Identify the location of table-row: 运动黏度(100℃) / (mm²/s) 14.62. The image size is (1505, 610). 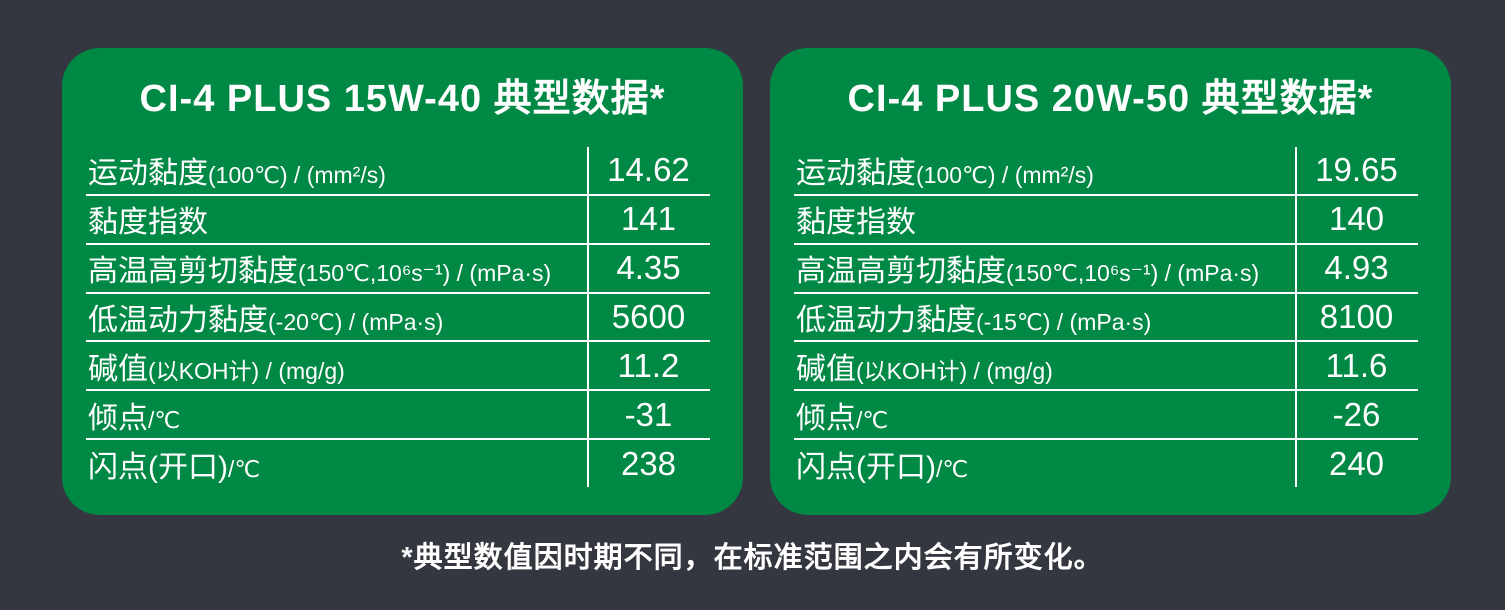
(398, 170).